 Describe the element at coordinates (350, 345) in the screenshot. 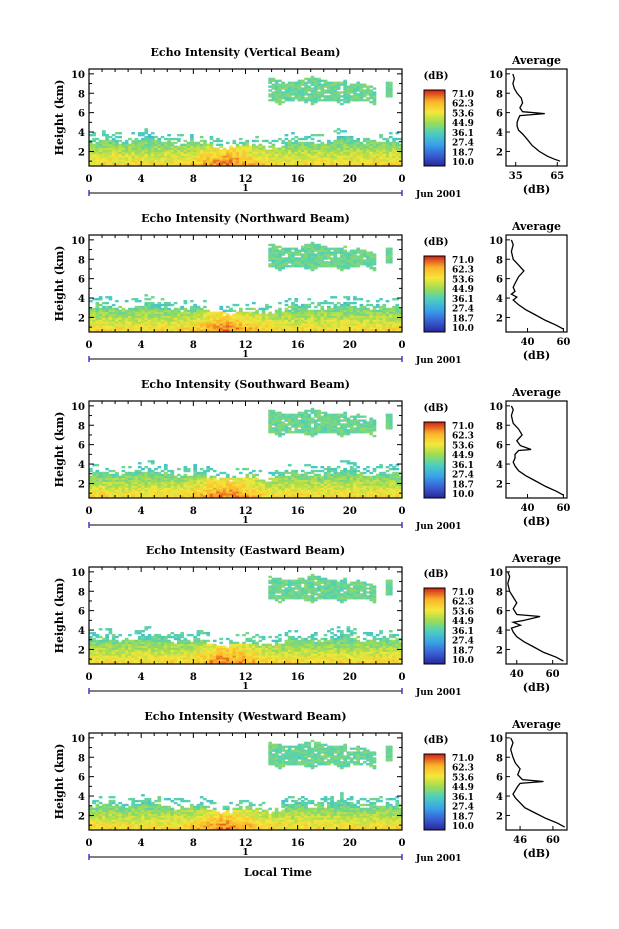

I see `x-tick-label: 20` at that location.